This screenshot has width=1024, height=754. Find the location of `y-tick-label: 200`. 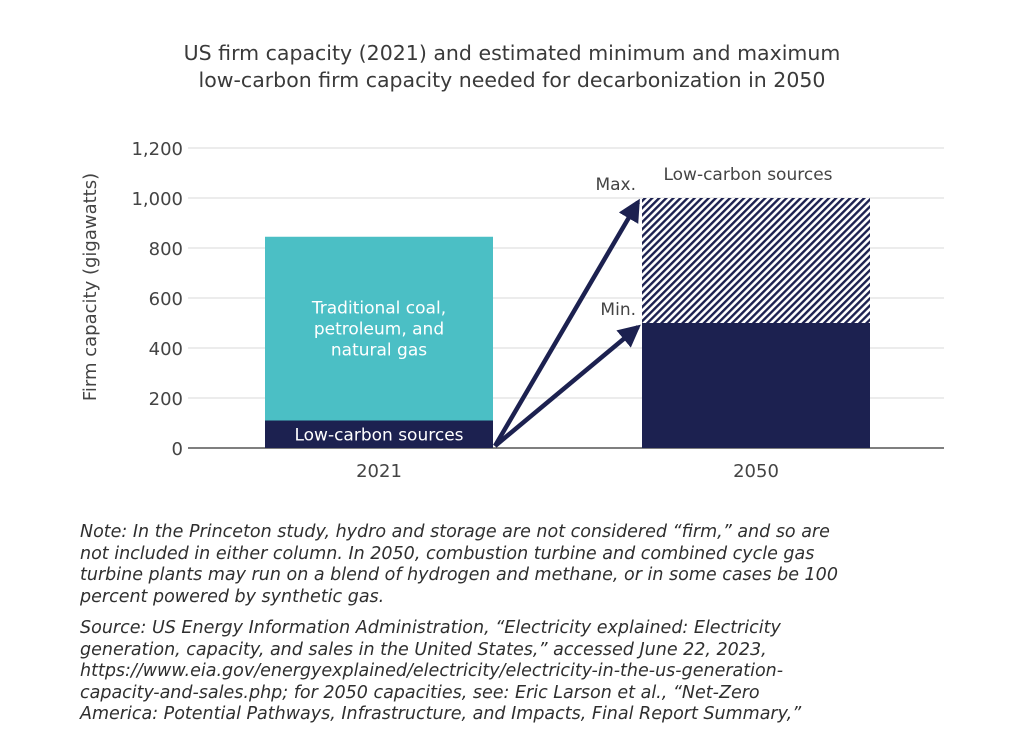

y-tick-label: 200 is located at coordinates (166, 399).